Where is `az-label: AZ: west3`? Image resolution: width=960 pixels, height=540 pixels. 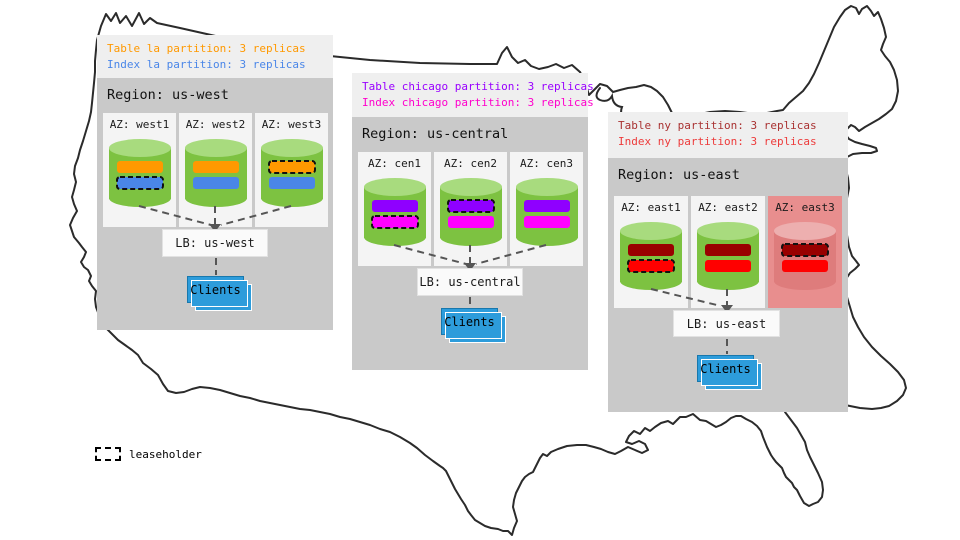
az-label: AZ: west3 is located at coordinates (291, 124).